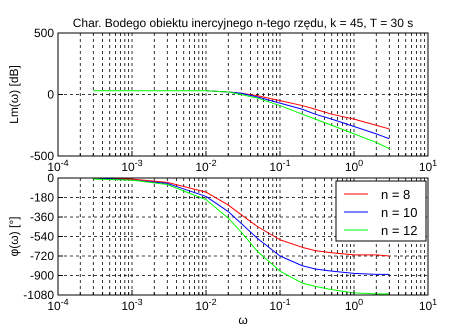 This screenshot has width=461, height=330. Describe the element at coordinates (42, 217) in the screenshot. I see `y-tick-label: -360` at that location.